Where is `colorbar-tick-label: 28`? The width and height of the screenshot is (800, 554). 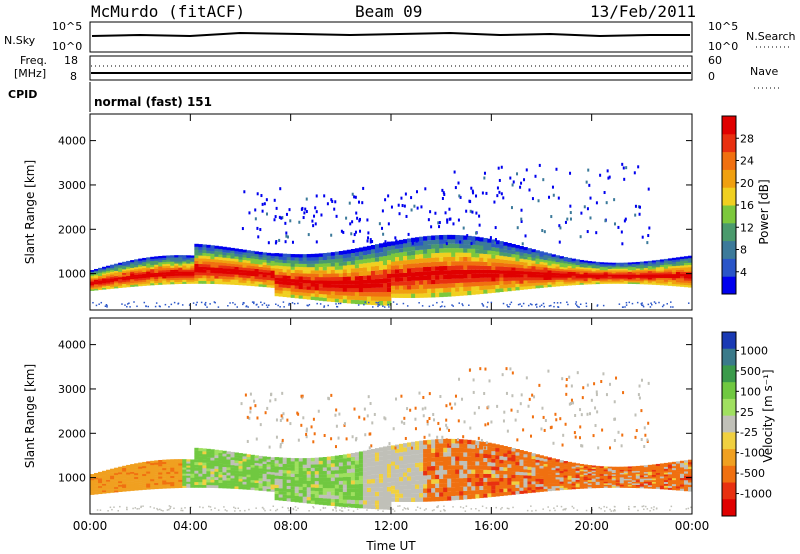 colorbar-tick-label: 28 is located at coordinates (747, 138).